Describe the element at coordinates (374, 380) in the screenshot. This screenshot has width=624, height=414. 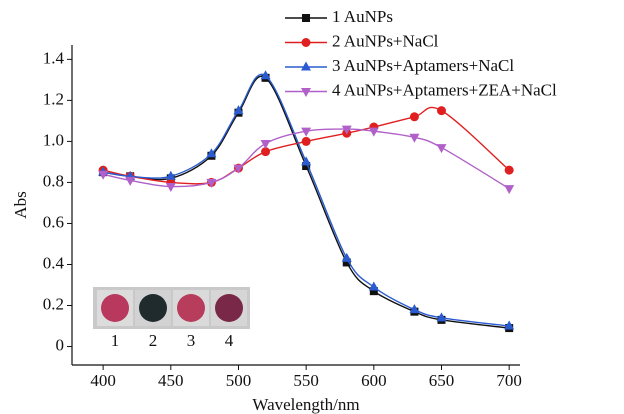
I see `x-tick-label: 600` at that location.